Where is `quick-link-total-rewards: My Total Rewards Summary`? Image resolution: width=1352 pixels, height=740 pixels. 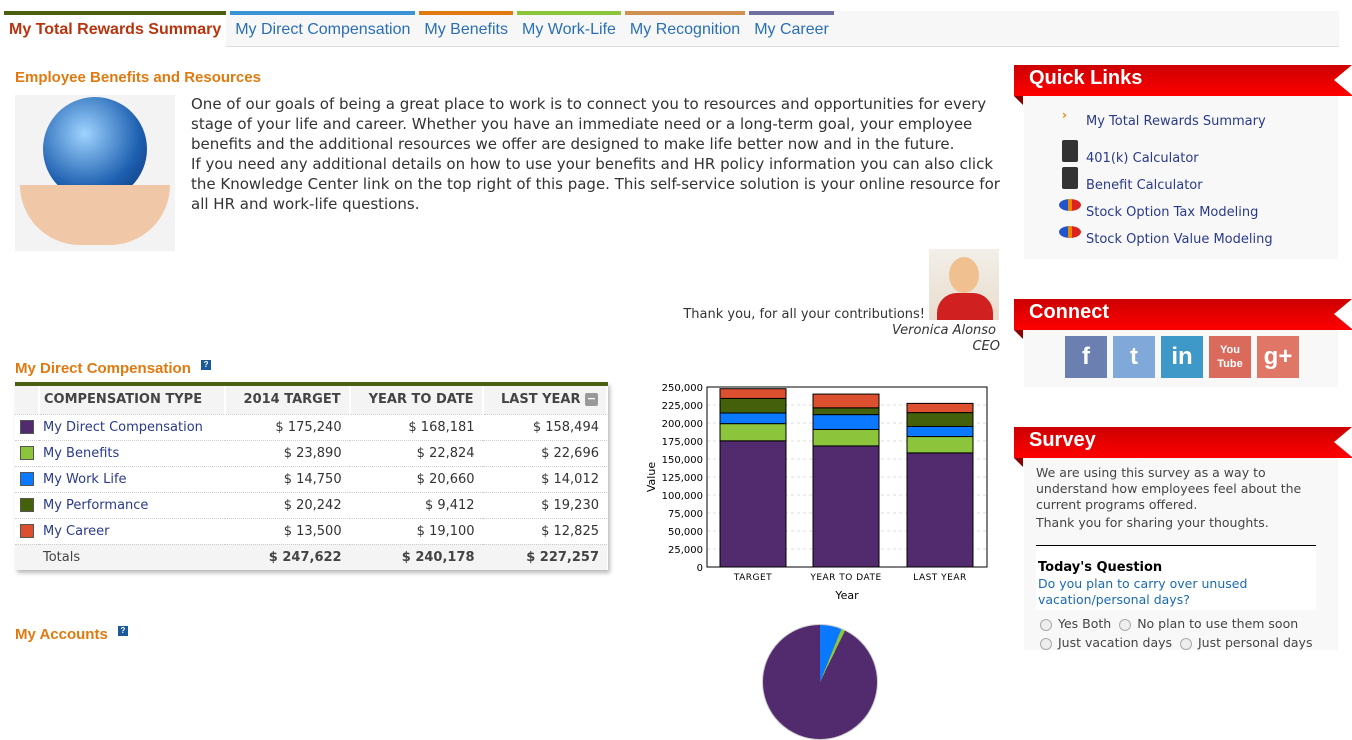
quick-link-total-rewards: My Total Rewards Summary is located at coordinates (1176, 121).